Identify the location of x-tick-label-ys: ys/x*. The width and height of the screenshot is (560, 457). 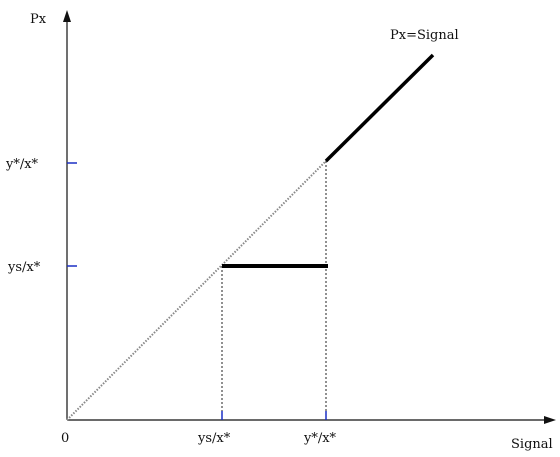
(214, 438).